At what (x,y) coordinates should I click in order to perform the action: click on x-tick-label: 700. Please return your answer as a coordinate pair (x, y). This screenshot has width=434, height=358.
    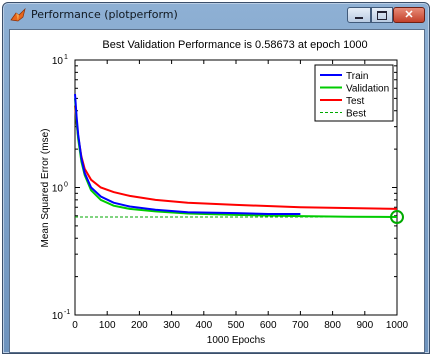
    Looking at the image, I should click on (300, 325).